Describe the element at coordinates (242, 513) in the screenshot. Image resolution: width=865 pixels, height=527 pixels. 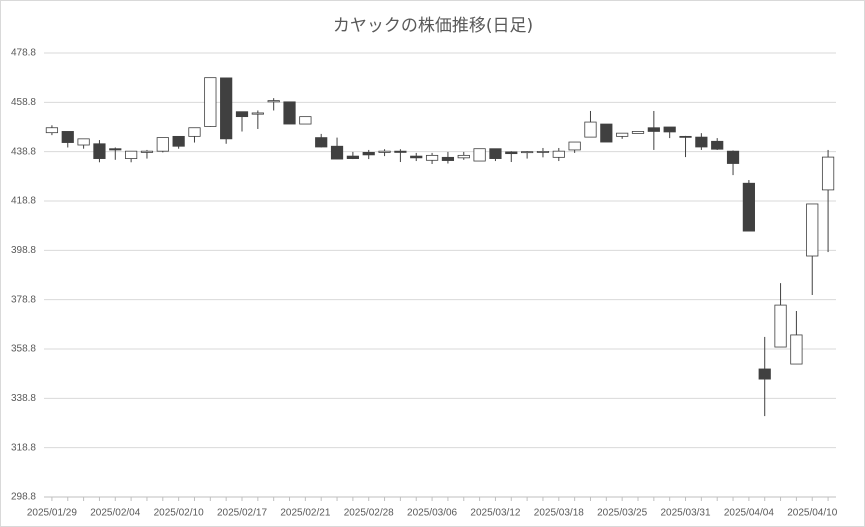
I see `x-tick-label: 2025/02/17` at that location.